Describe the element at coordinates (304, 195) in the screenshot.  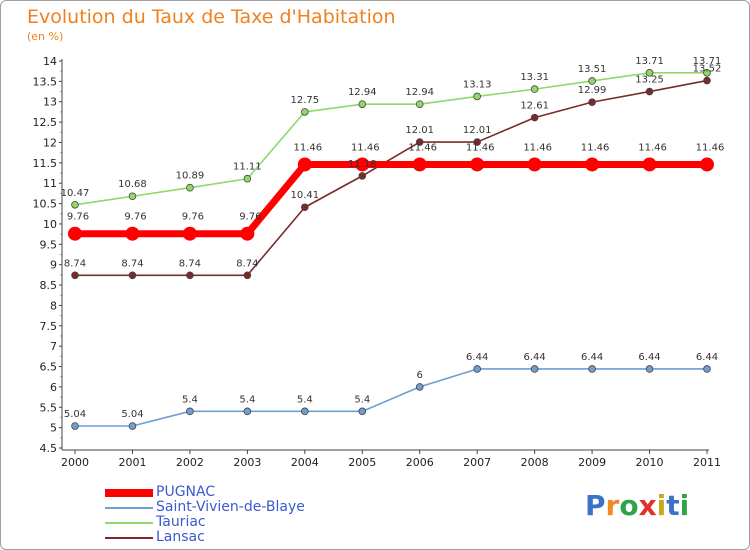
I see `data-label-lansac: 10.41` at that location.